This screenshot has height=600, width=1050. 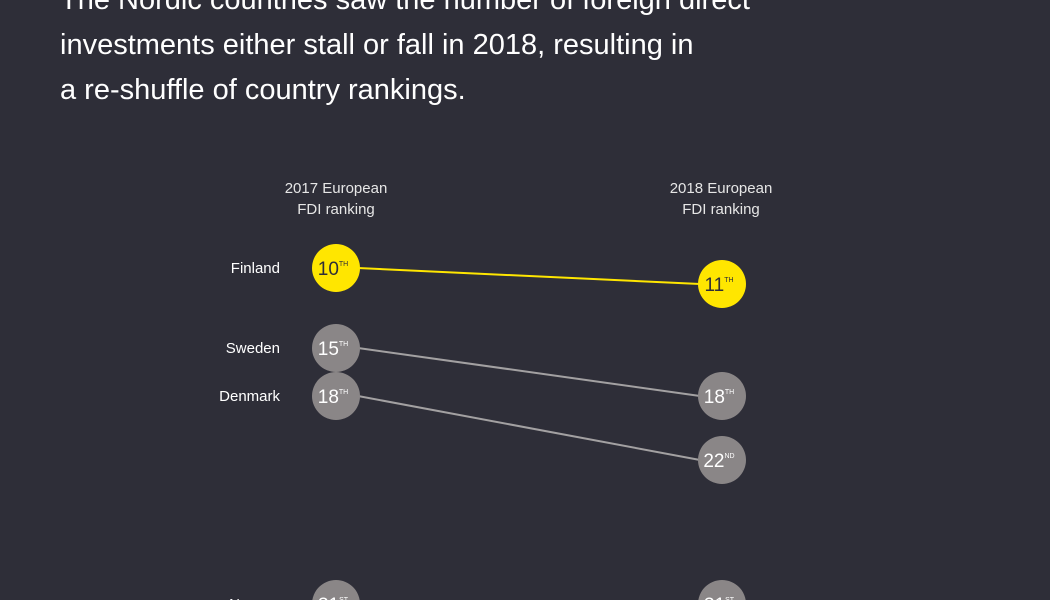 What do you see at coordinates (336, 199) in the screenshot?
I see `column-header-2017: 2017 European FDI ranking` at bounding box center [336, 199].